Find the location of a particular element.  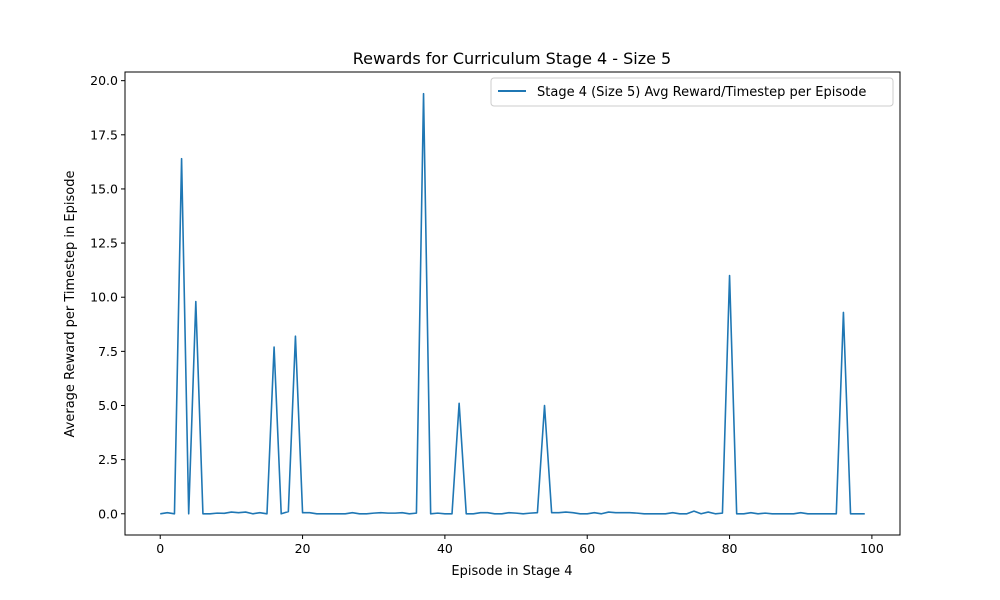

chart-title: Rewards for Curriculum Stage 4 - Size 5 is located at coordinates (512, 58).